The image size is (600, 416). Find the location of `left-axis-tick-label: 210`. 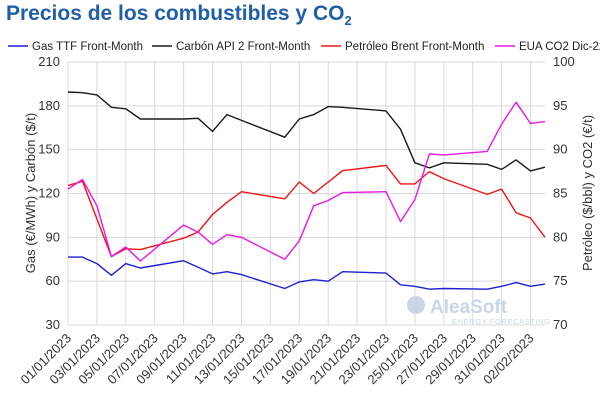

left-axis-tick-label: 210 is located at coordinates (49, 61).